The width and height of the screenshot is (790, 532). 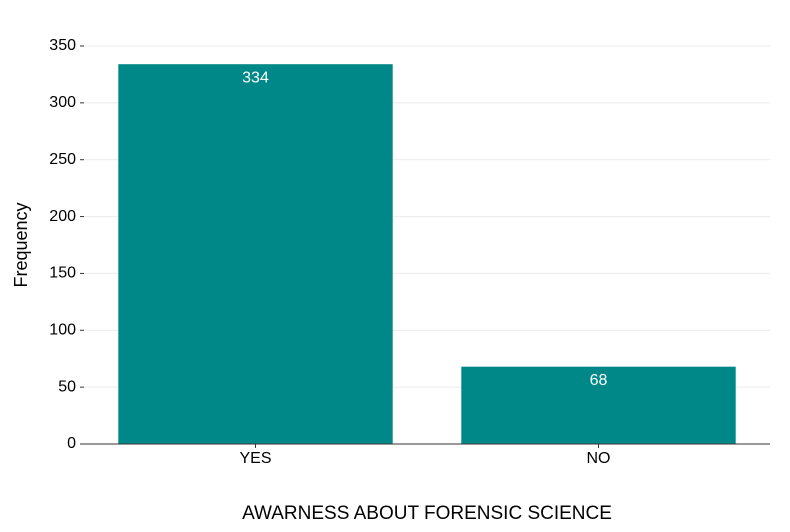 What do you see at coordinates (71, 443) in the screenshot?
I see `y-tick-label: 0` at bounding box center [71, 443].